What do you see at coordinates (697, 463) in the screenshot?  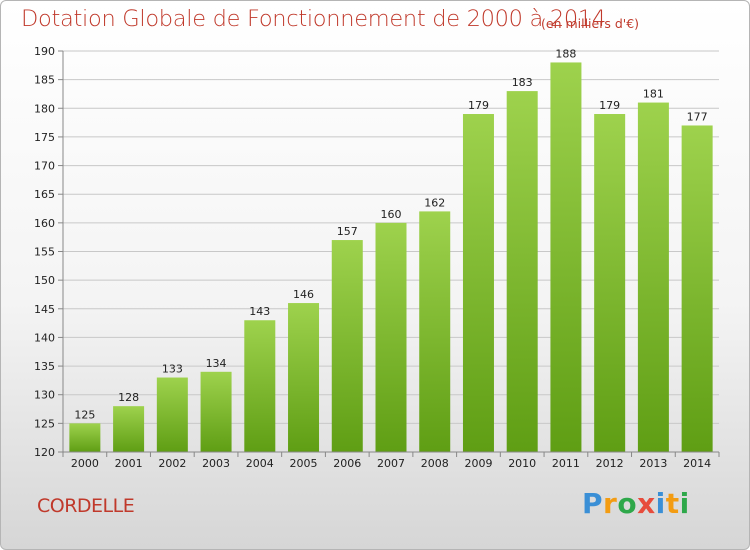 I see `x-tick-label: 2014` at bounding box center [697, 463].